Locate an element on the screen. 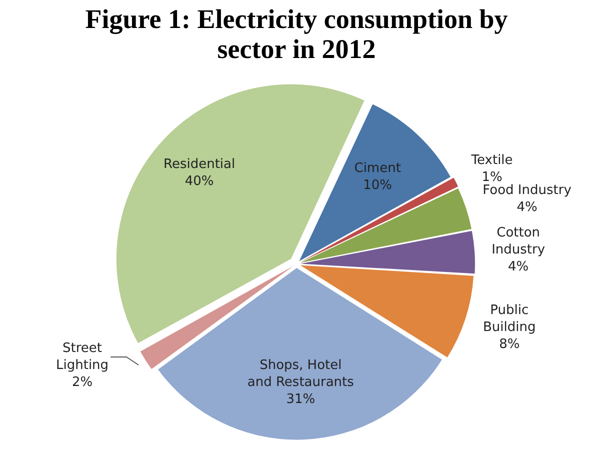 The width and height of the screenshot is (593, 466). slice-label: Textile is located at coordinates (491, 160).